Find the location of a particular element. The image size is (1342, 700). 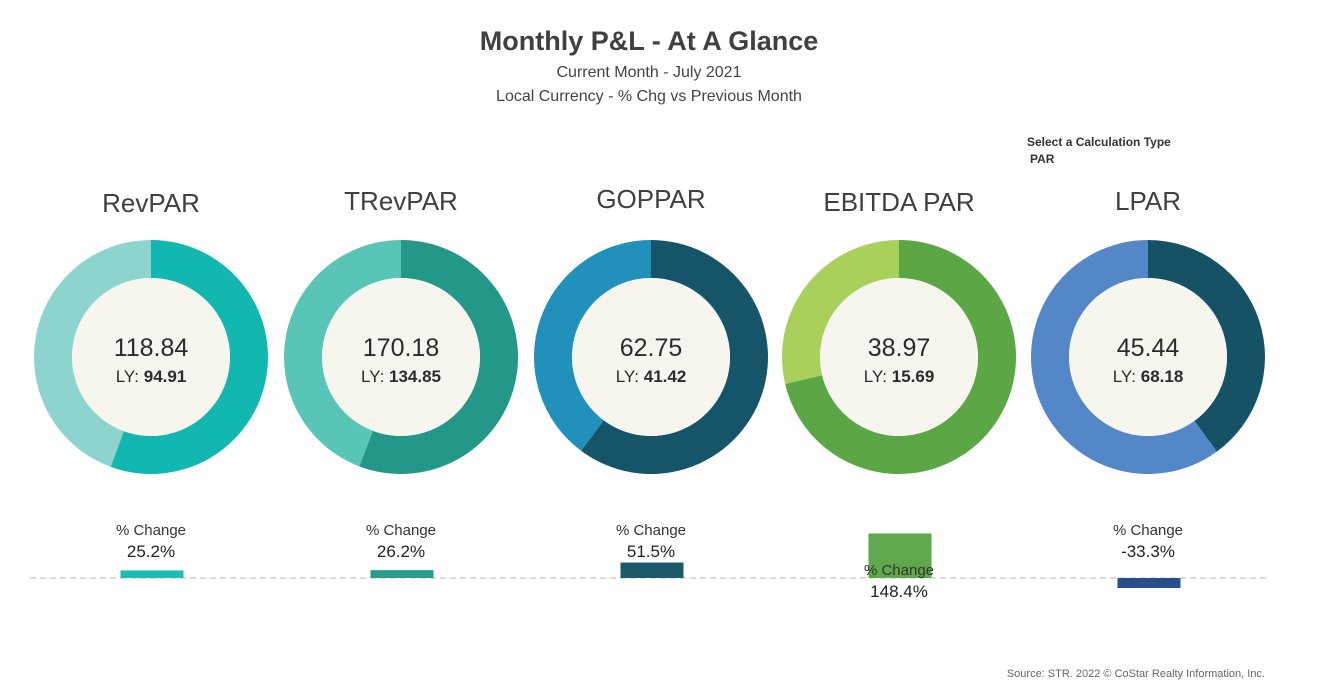

donut-current-segment-ebitda-par is located at coordinates (900, 357).